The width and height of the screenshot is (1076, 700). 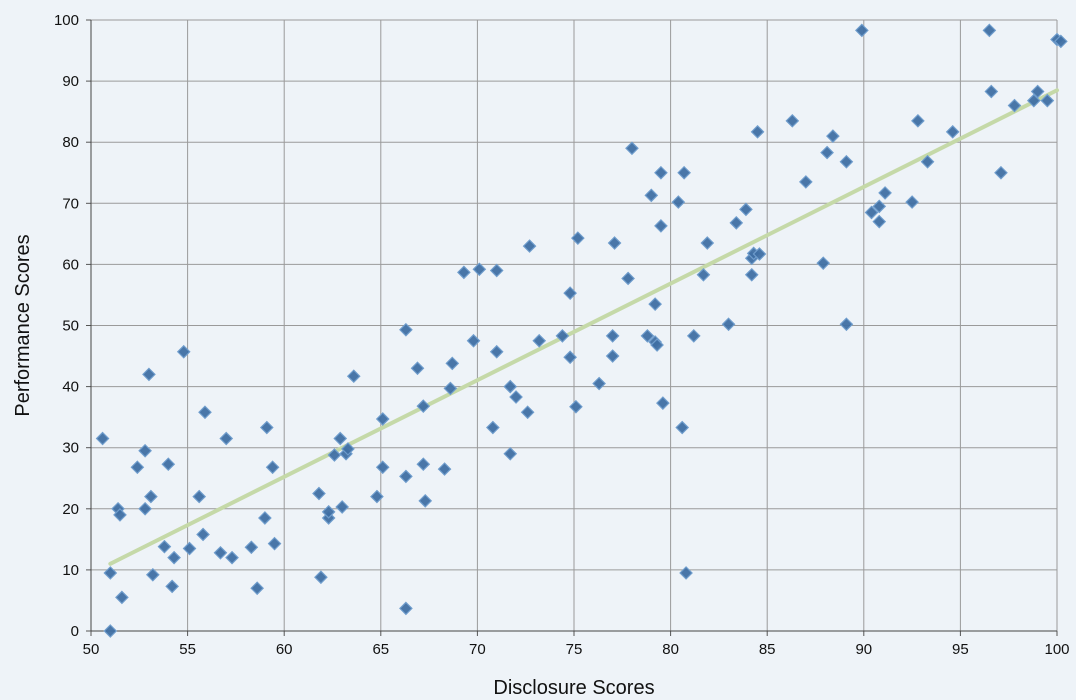 I want to click on x-tick-label: 55, so click(x=187, y=649).